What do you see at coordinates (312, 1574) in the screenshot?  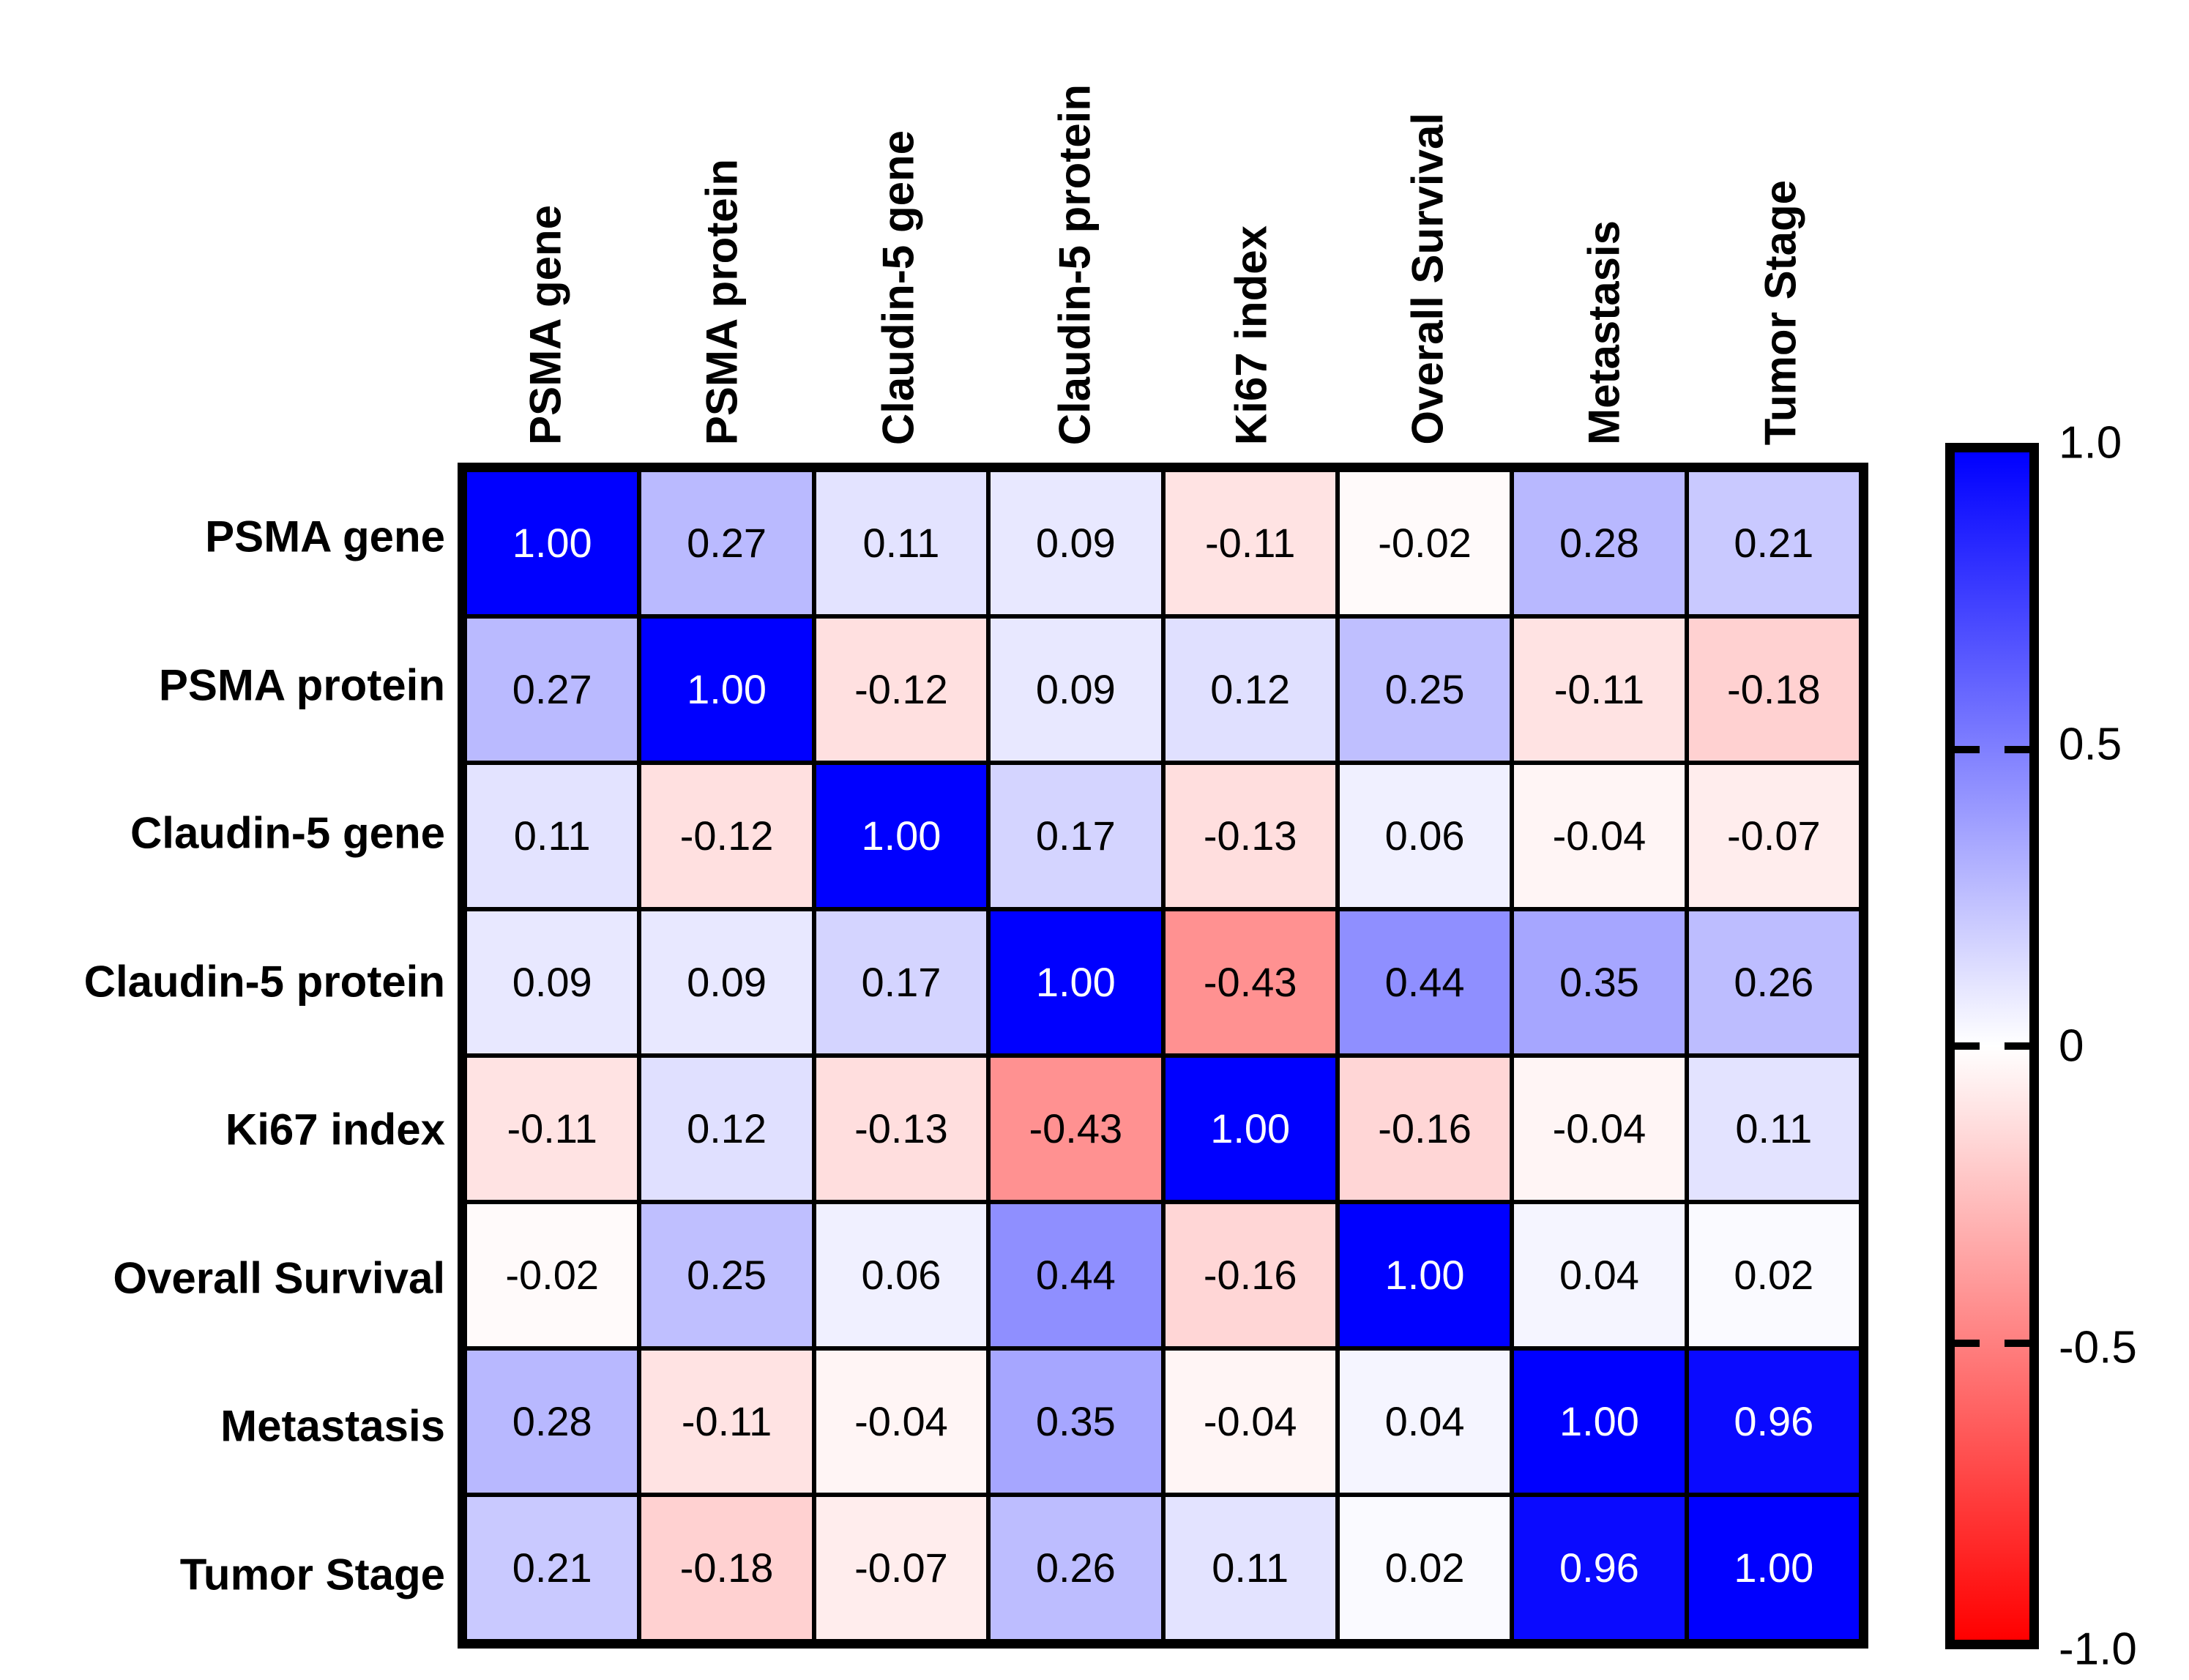 I see `row-label: Tumor Stage` at bounding box center [312, 1574].